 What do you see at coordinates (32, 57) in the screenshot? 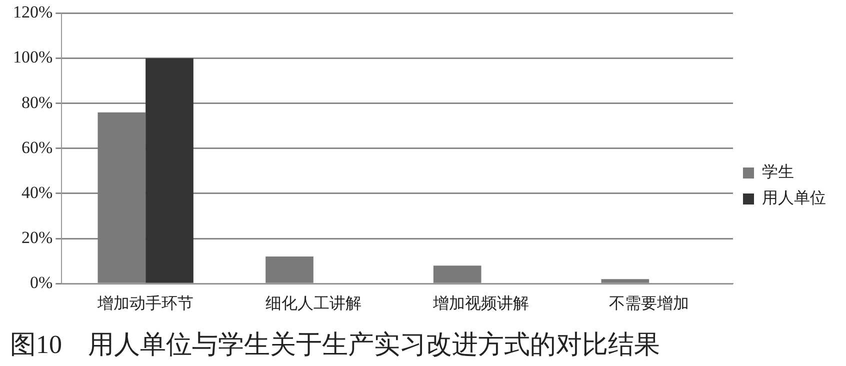
I see `y-tick-label: 100%` at bounding box center [32, 57].